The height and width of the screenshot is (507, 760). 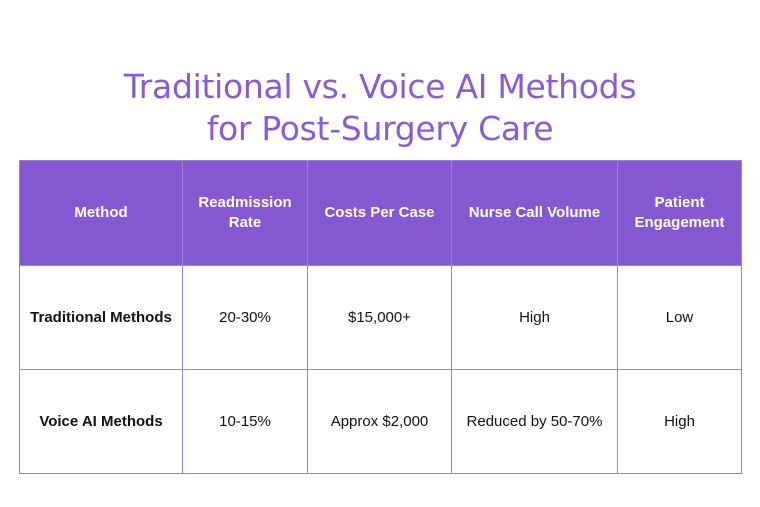 What do you see at coordinates (679, 317) in the screenshot?
I see `row-traditional-patient-engagement: Low` at bounding box center [679, 317].